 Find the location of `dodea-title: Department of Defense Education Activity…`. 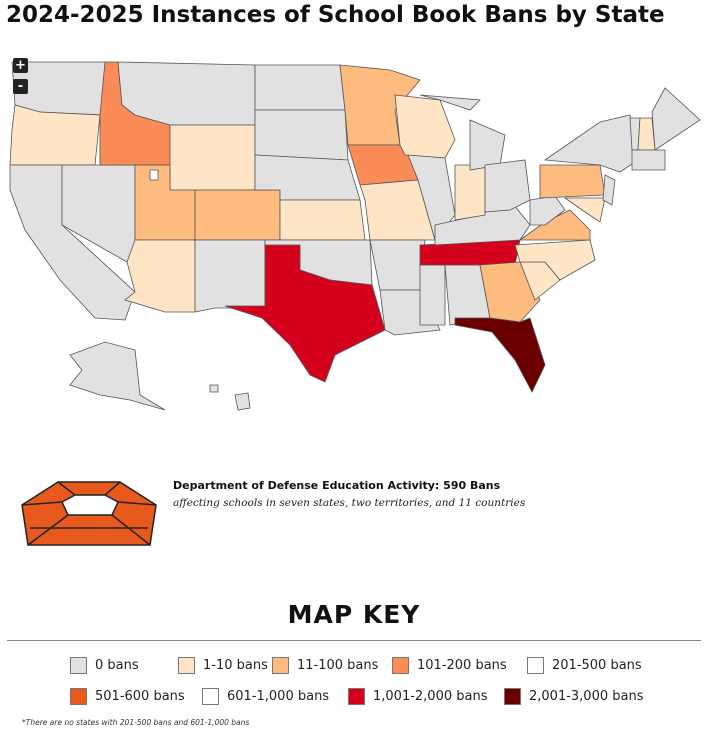

dodea-title: Department of Defense Education Activity… is located at coordinates (337, 485).